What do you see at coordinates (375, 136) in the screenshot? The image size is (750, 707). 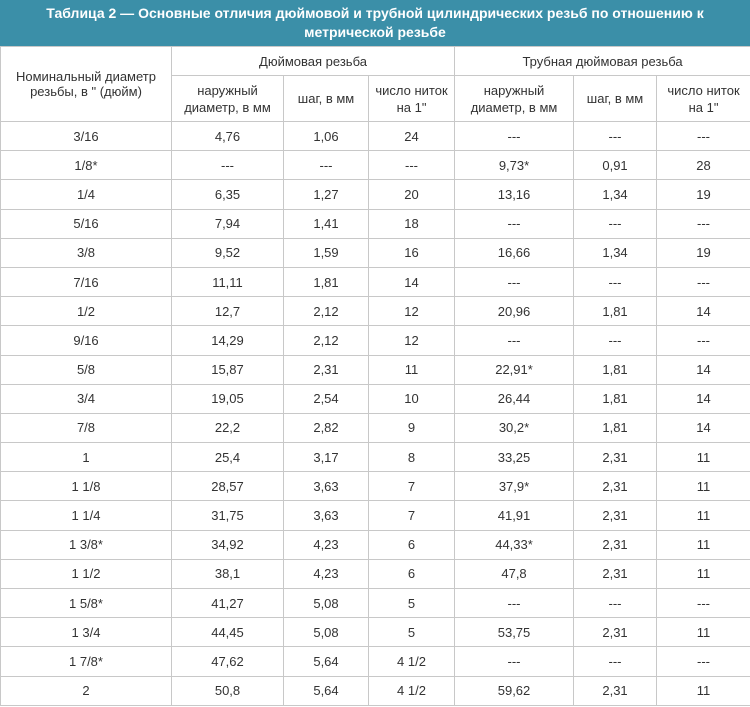 I see `table-row: 3/16 4,76 1,06 24 --- --- ---` at bounding box center [375, 136].